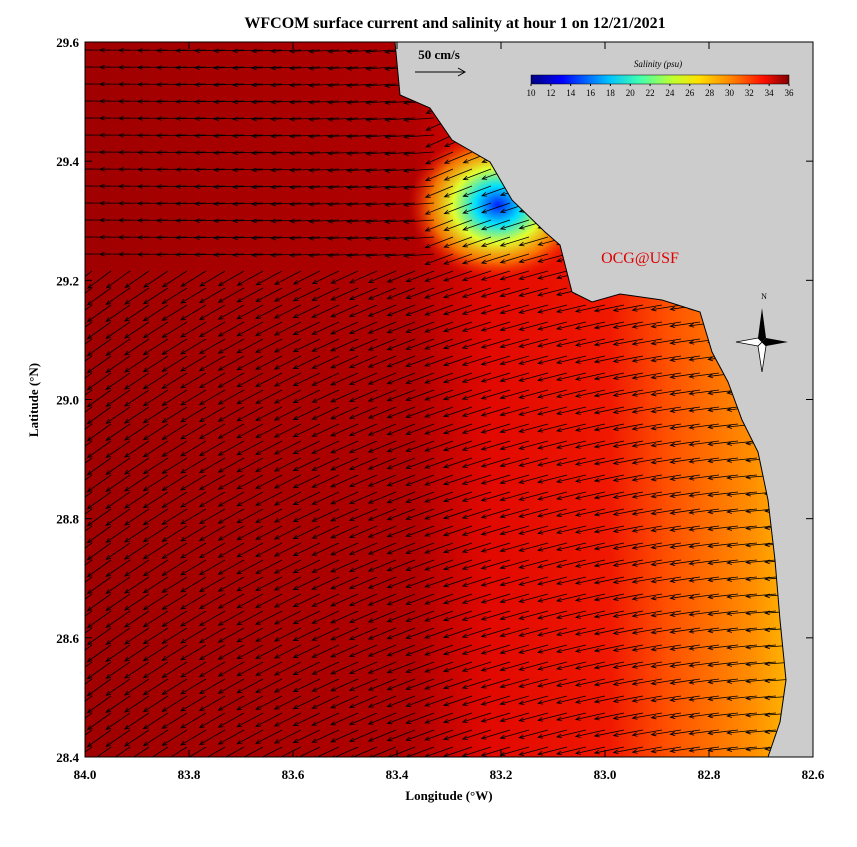 The width and height of the screenshot is (857, 847). What do you see at coordinates (790, 93) in the screenshot?
I see `colorbar-tick-label: 36` at bounding box center [790, 93].